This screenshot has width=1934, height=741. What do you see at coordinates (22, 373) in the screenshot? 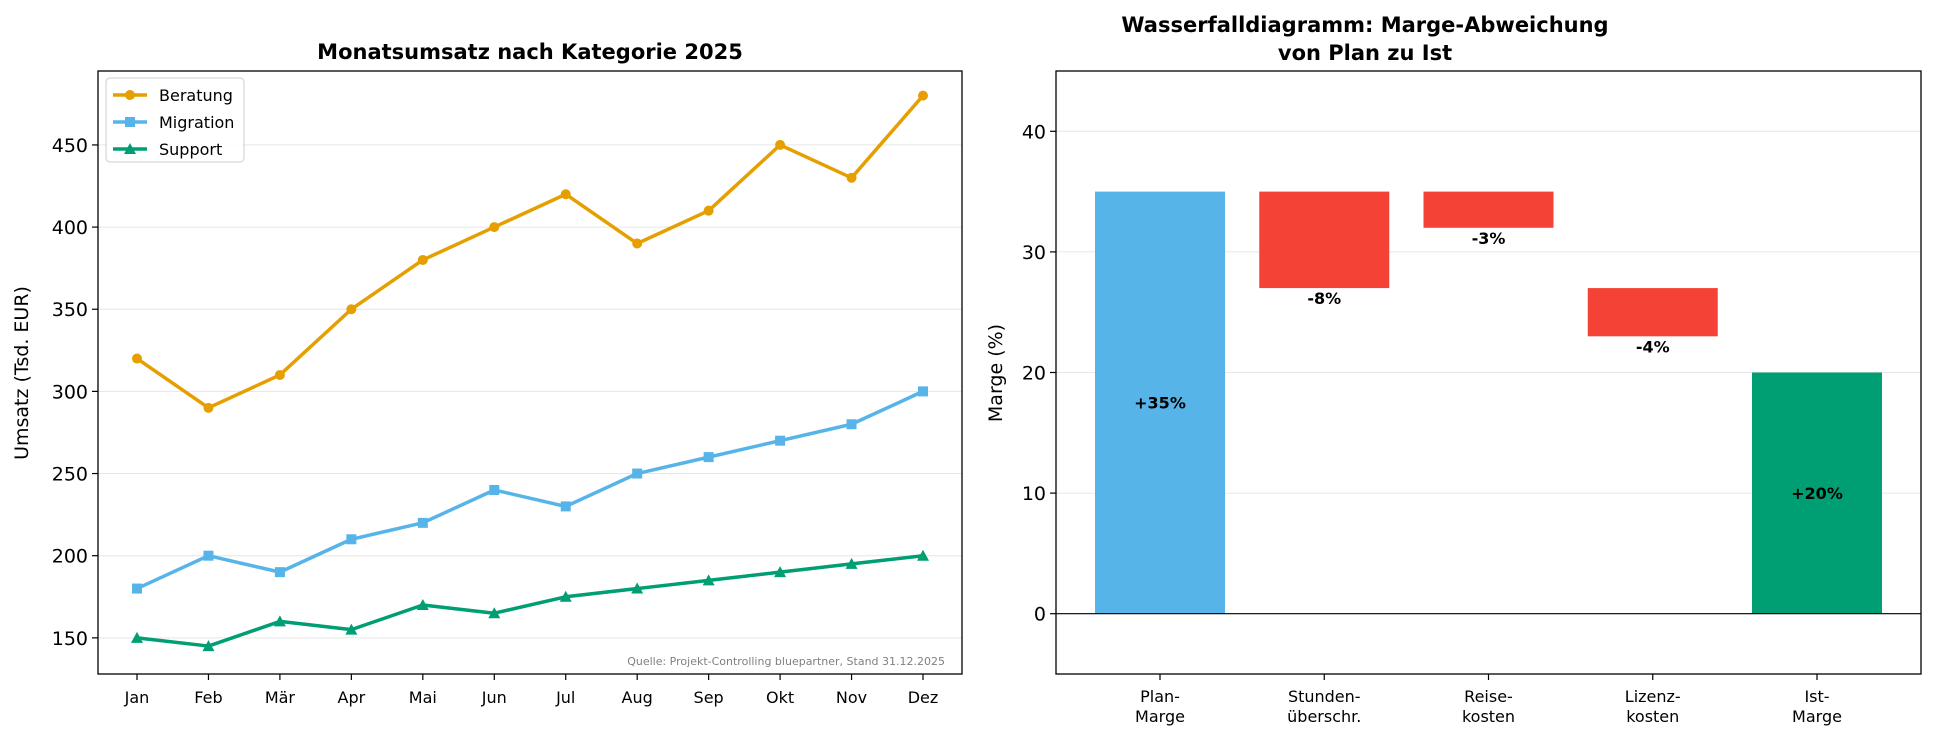
I see `line-chart-y-axis-label: Umsatz (Tsd. EUR)` at bounding box center [22, 373].